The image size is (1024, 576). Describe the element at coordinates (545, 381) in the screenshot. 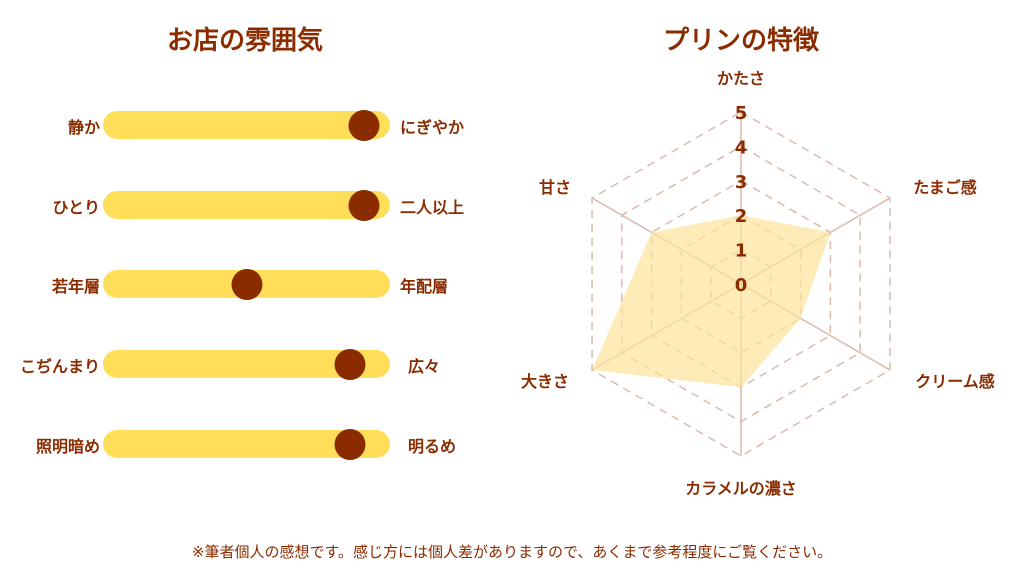

I see `axis-label: 大きさ` at that location.